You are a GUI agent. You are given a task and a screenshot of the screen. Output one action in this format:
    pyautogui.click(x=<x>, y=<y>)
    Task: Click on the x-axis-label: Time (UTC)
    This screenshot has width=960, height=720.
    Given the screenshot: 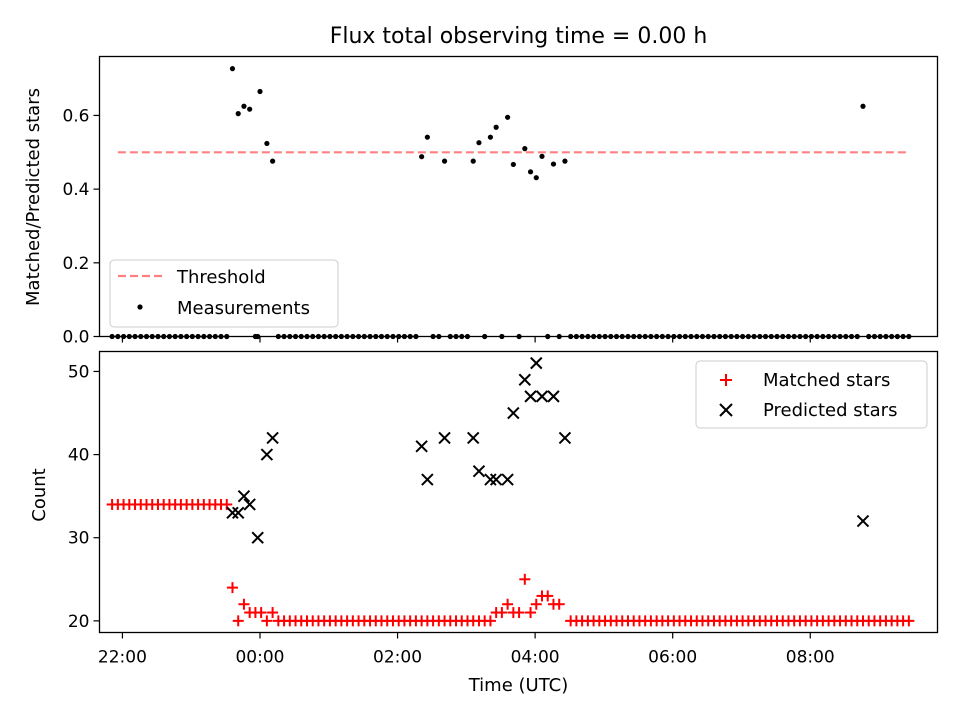 What is the action you would take?
    pyautogui.click(x=518, y=685)
    